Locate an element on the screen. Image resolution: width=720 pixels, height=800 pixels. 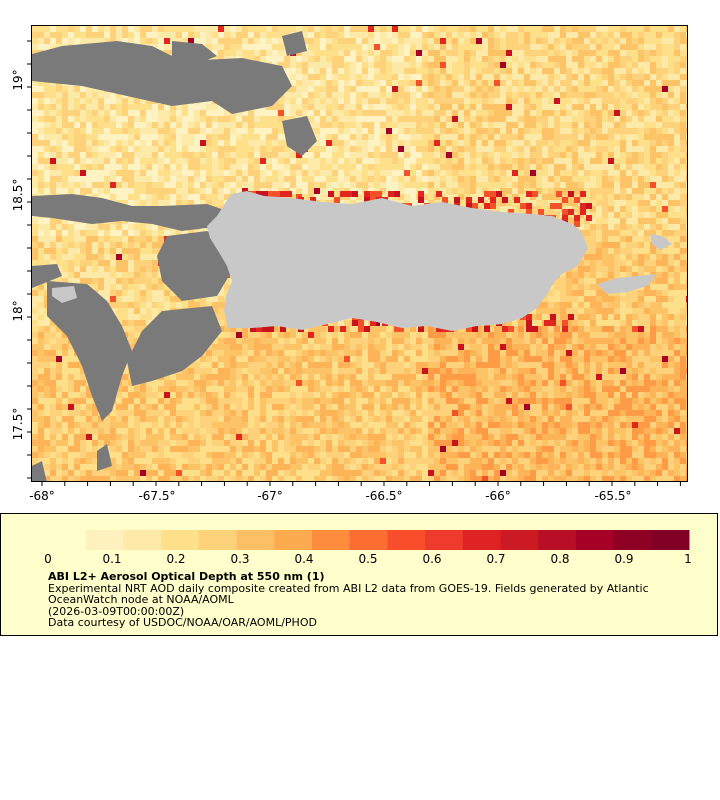
colorbar-tick-label: 0.1 is located at coordinates (111, 559).